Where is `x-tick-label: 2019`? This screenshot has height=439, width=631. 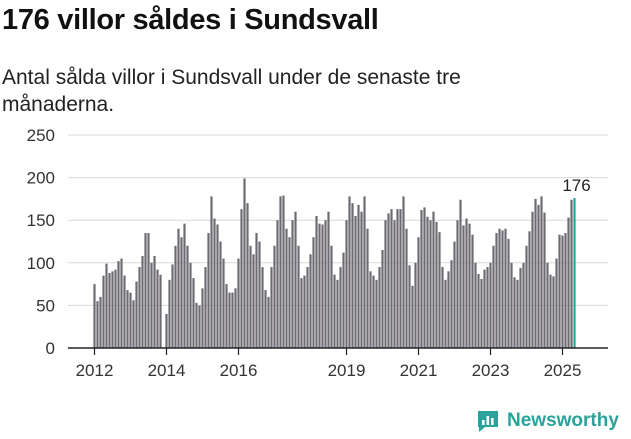 x-tick-label: 2019 is located at coordinates (347, 370).